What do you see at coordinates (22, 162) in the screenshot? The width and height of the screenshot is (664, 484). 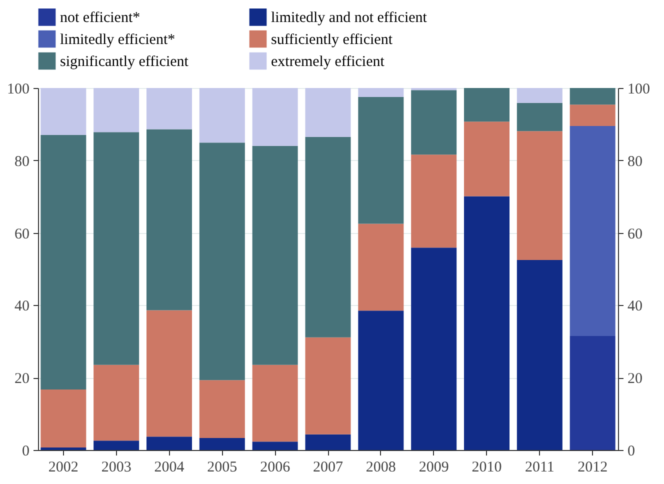 I see `y-tick-label: 80` at bounding box center [22, 162].